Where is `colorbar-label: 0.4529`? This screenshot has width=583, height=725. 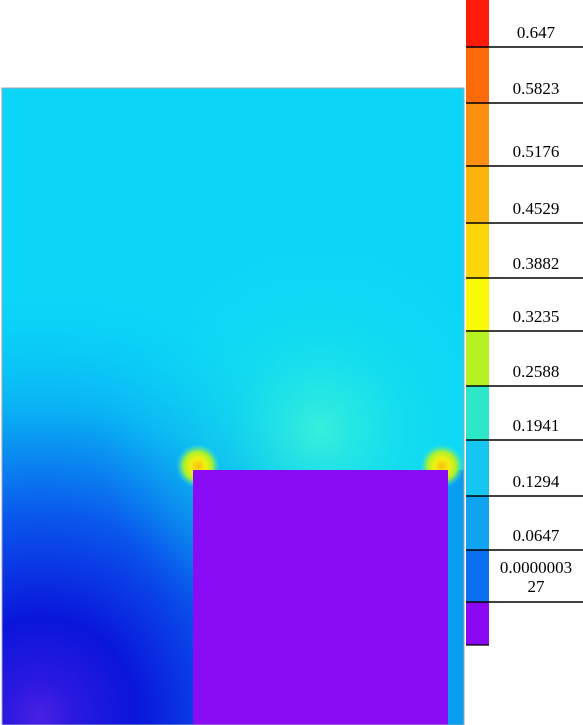 colorbar-label: 0.4529 is located at coordinates (536, 208).